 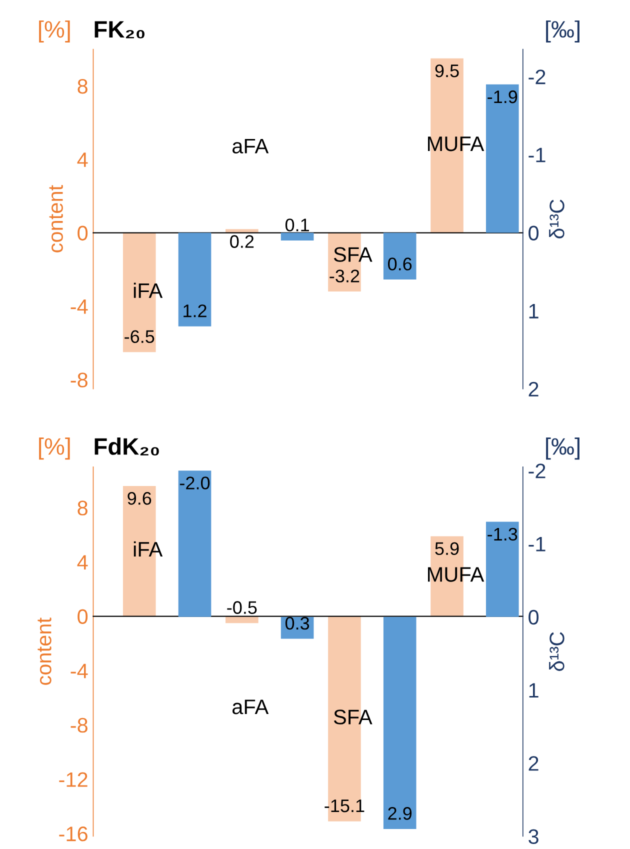 I want to click on data-label: 5.9, so click(x=447, y=549).